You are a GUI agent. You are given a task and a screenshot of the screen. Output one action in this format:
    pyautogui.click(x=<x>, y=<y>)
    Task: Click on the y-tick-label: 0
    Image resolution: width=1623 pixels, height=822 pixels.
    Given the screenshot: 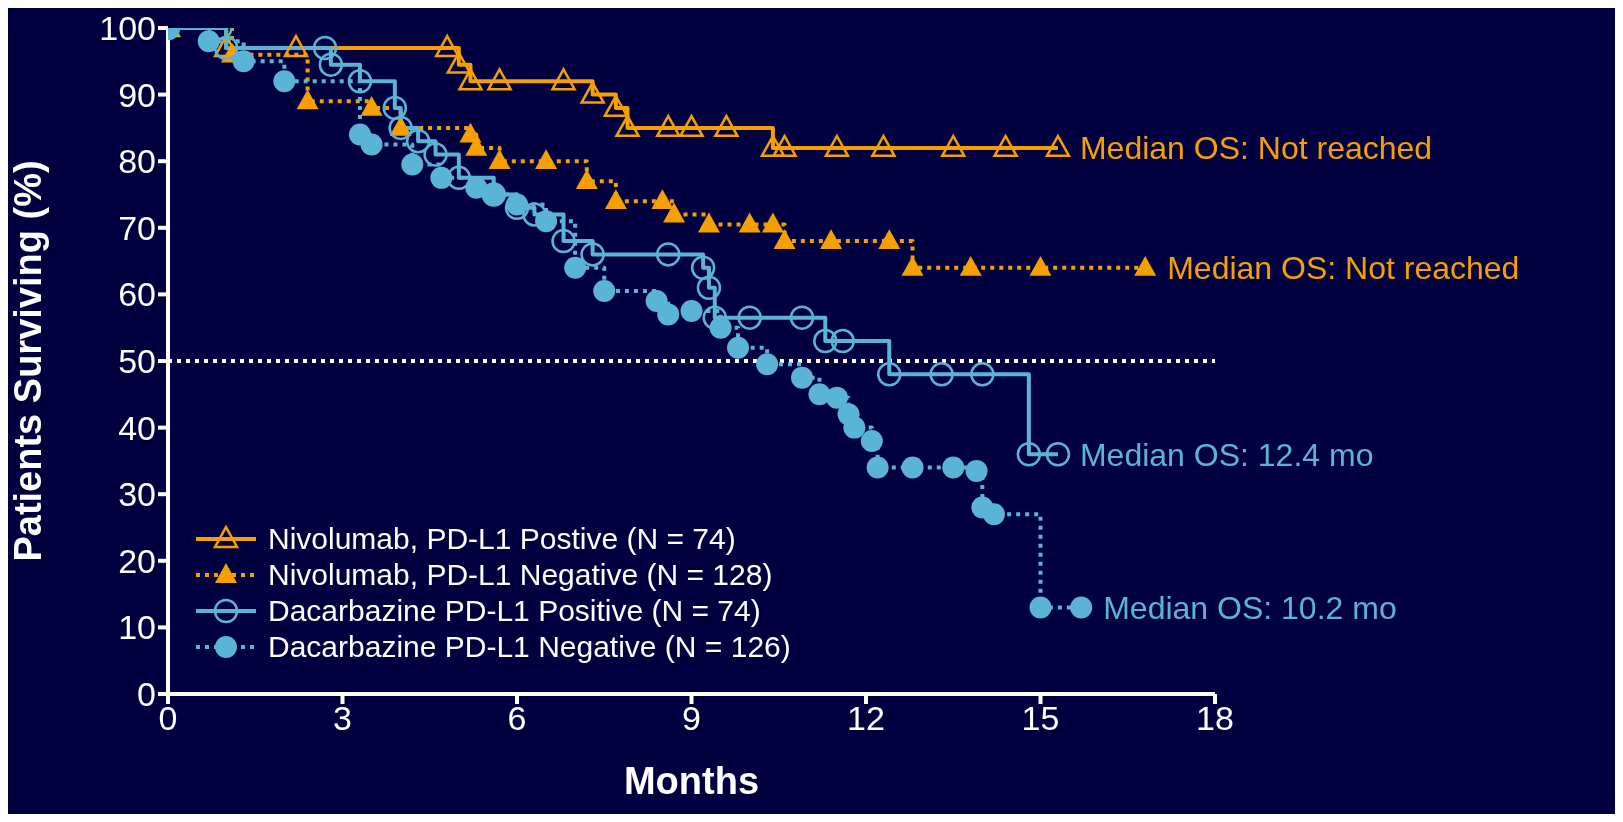 What is the action you would take?
    pyautogui.click(x=146, y=694)
    